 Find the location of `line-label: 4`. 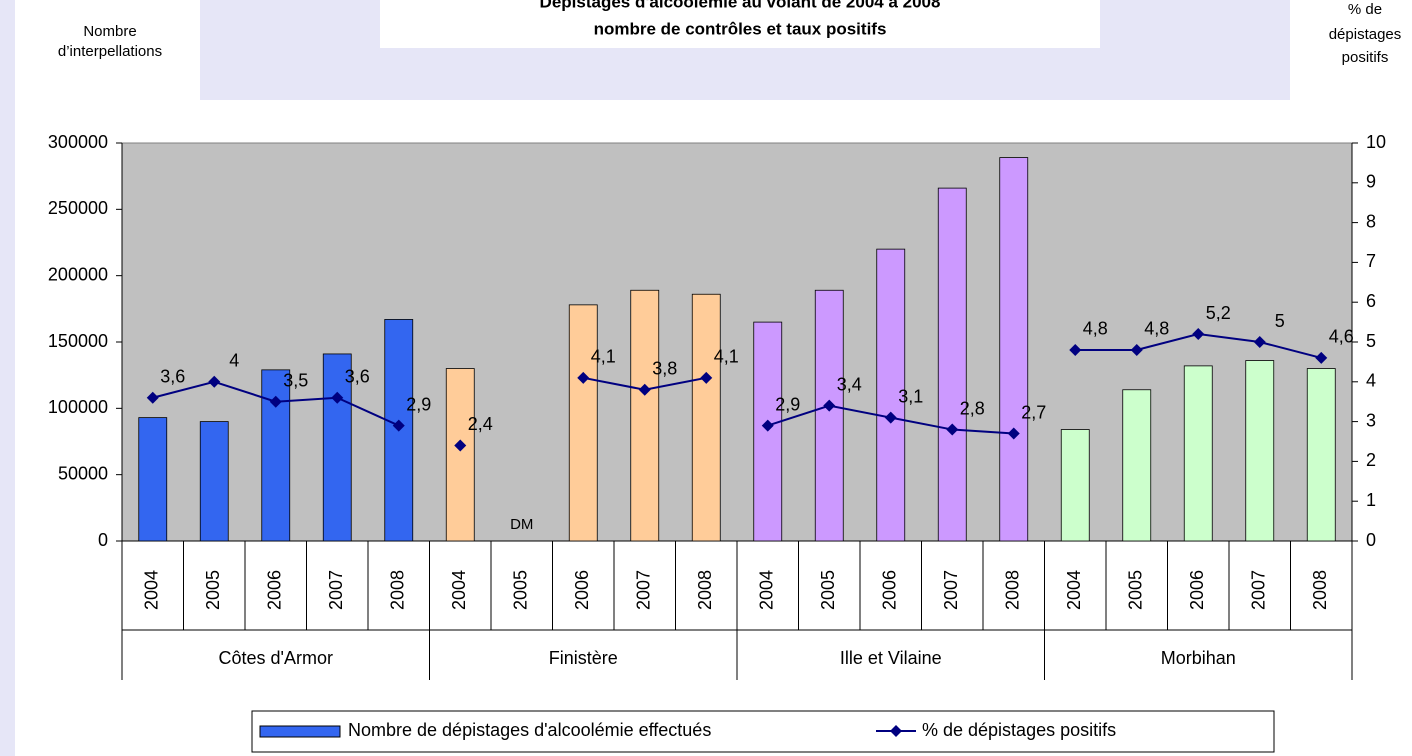

line-label: 4 is located at coordinates (234, 361).